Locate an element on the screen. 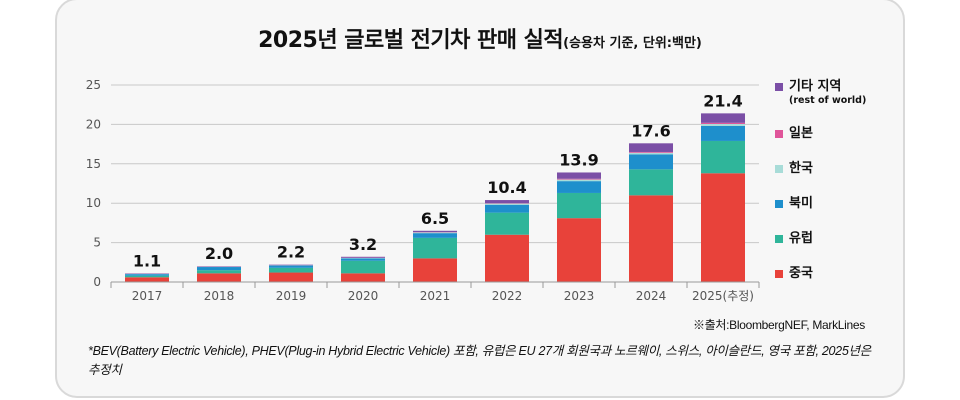  y-tick-label: 15 is located at coordinates (93, 164).